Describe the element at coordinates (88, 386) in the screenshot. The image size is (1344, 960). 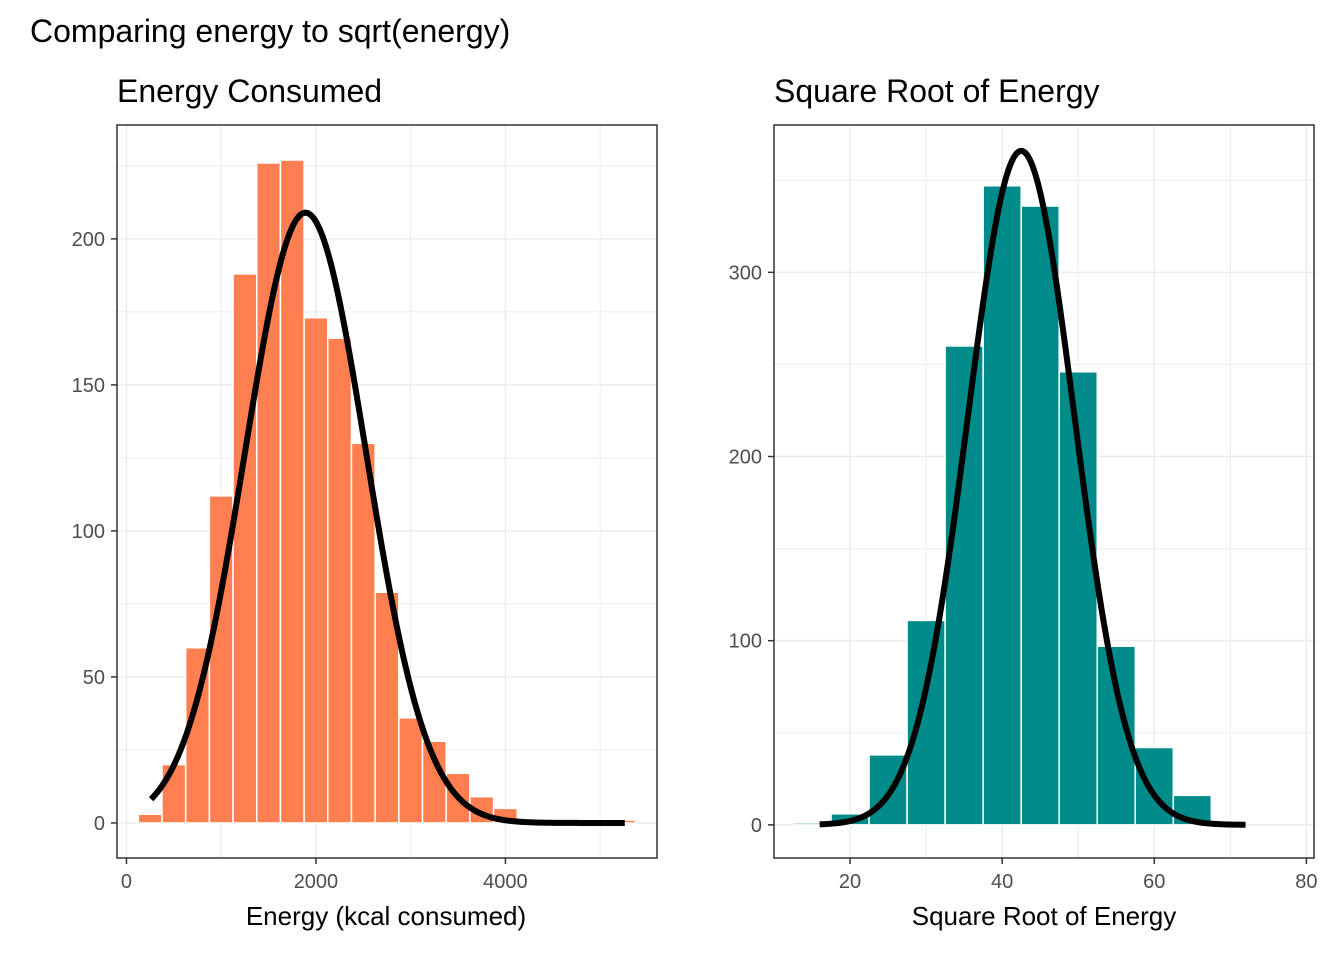
I see `left-y-tick-label: 150` at that location.